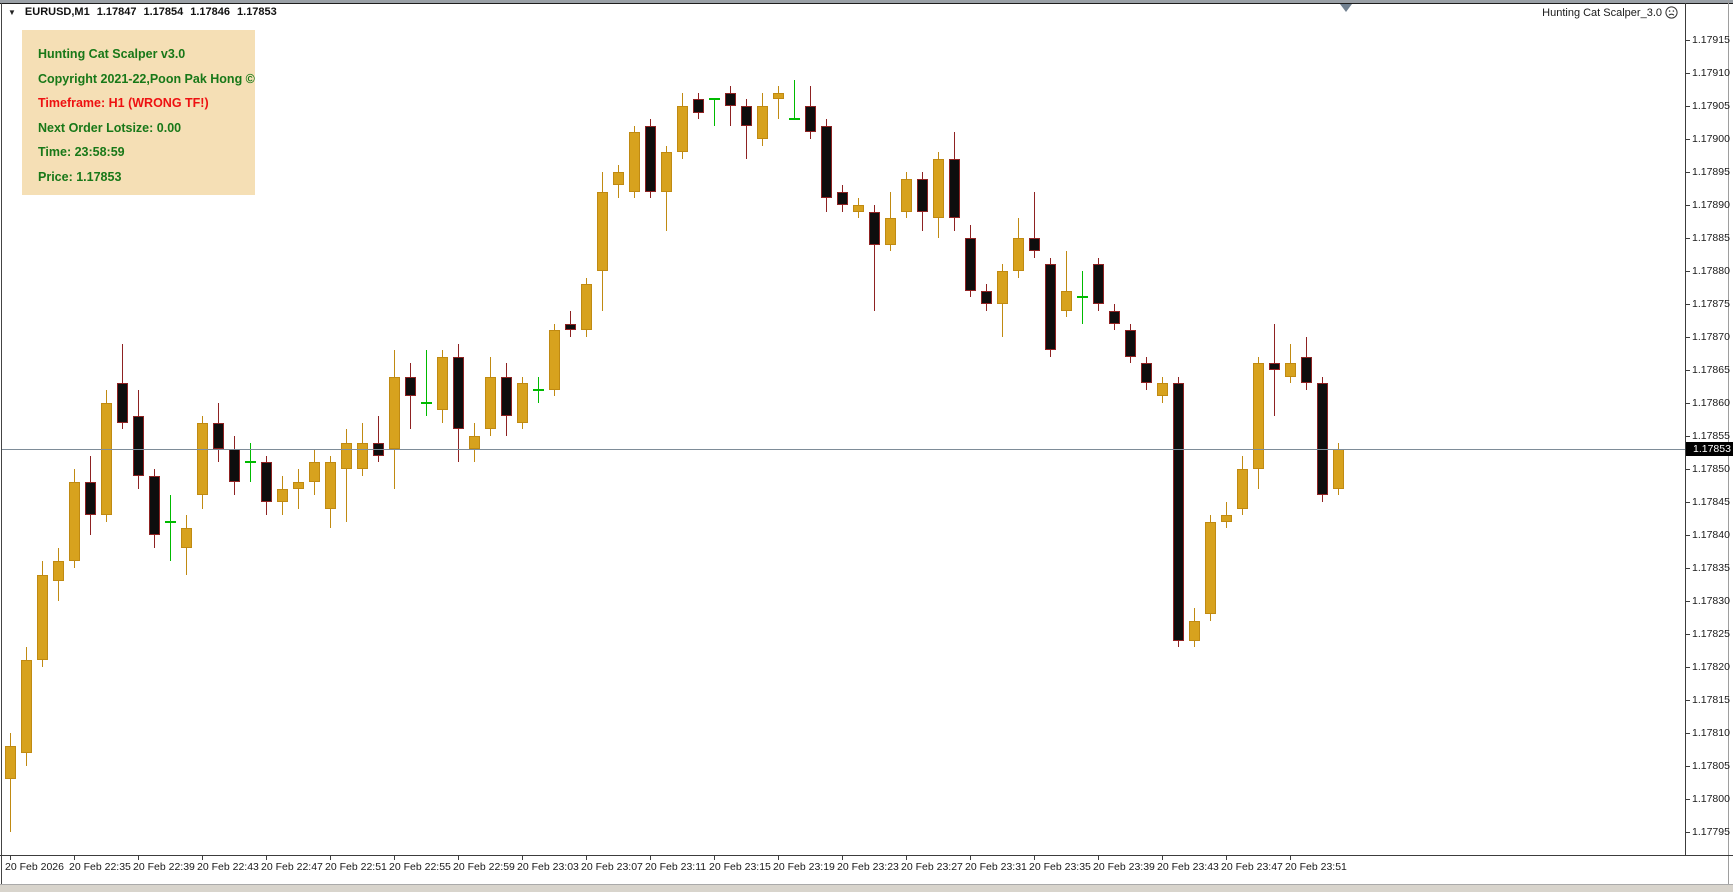 The image size is (1733, 892). I want to click on time-axis-label: 20 Feb 23:15, so click(740, 867).